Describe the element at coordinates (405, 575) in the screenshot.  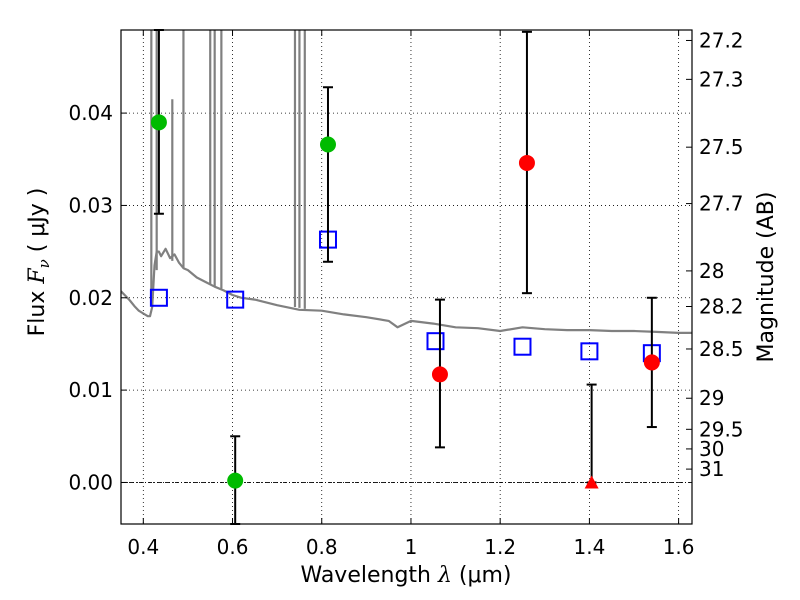
I see `x-axis-label: Wavelength λ (μm)` at that location.